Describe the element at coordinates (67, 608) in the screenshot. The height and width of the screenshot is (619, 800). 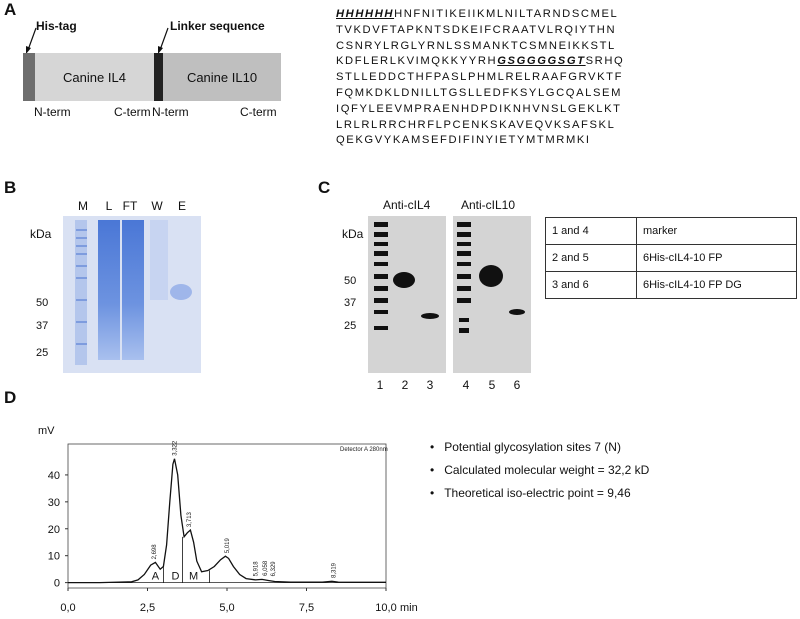
I see `x-tick-label: 0,0` at that location.